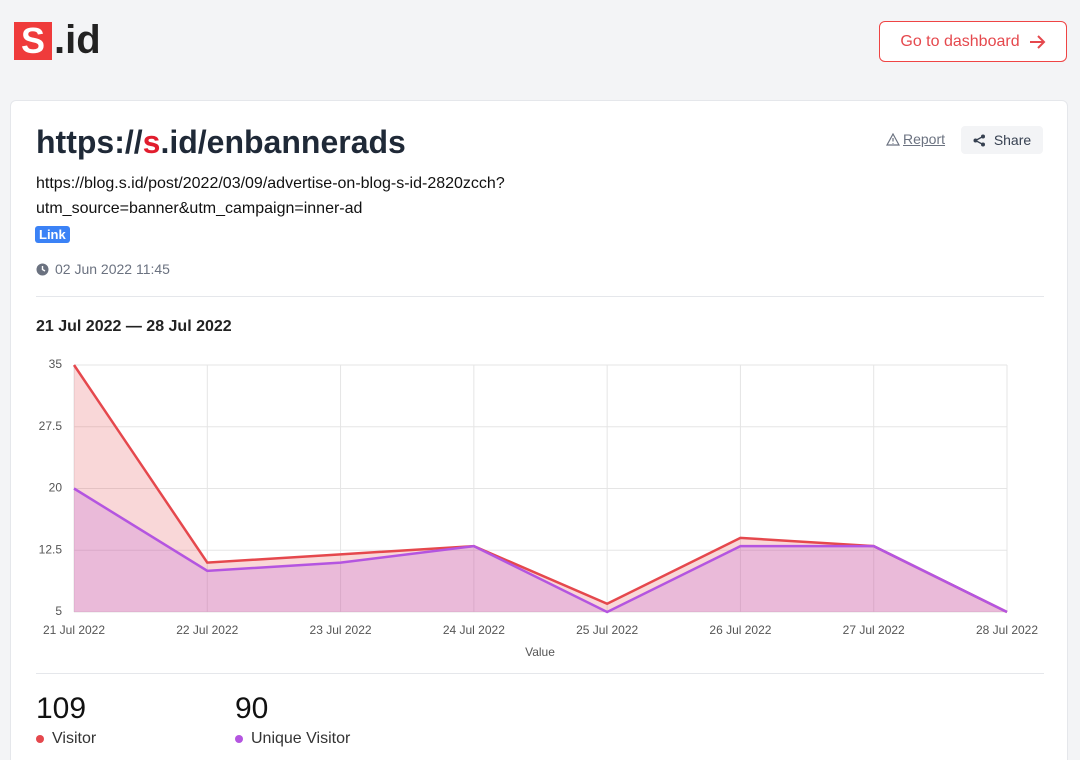 The height and width of the screenshot is (760, 1080). What do you see at coordinates (924, 139) in the screenshot?
I see `report-text: Report` at bounding box center [924, 139].